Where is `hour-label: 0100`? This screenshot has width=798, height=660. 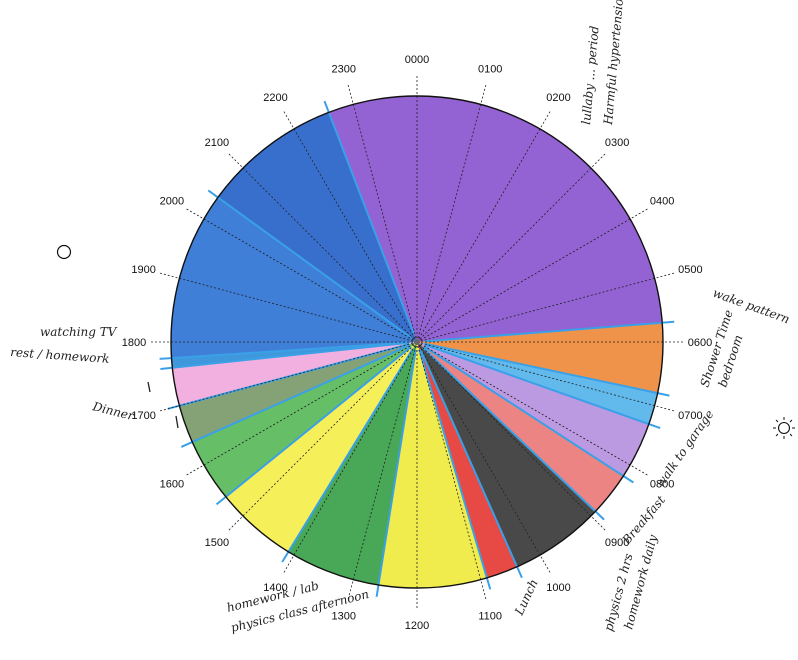
hour-label: 0100 is located at coordinates (490, 70).